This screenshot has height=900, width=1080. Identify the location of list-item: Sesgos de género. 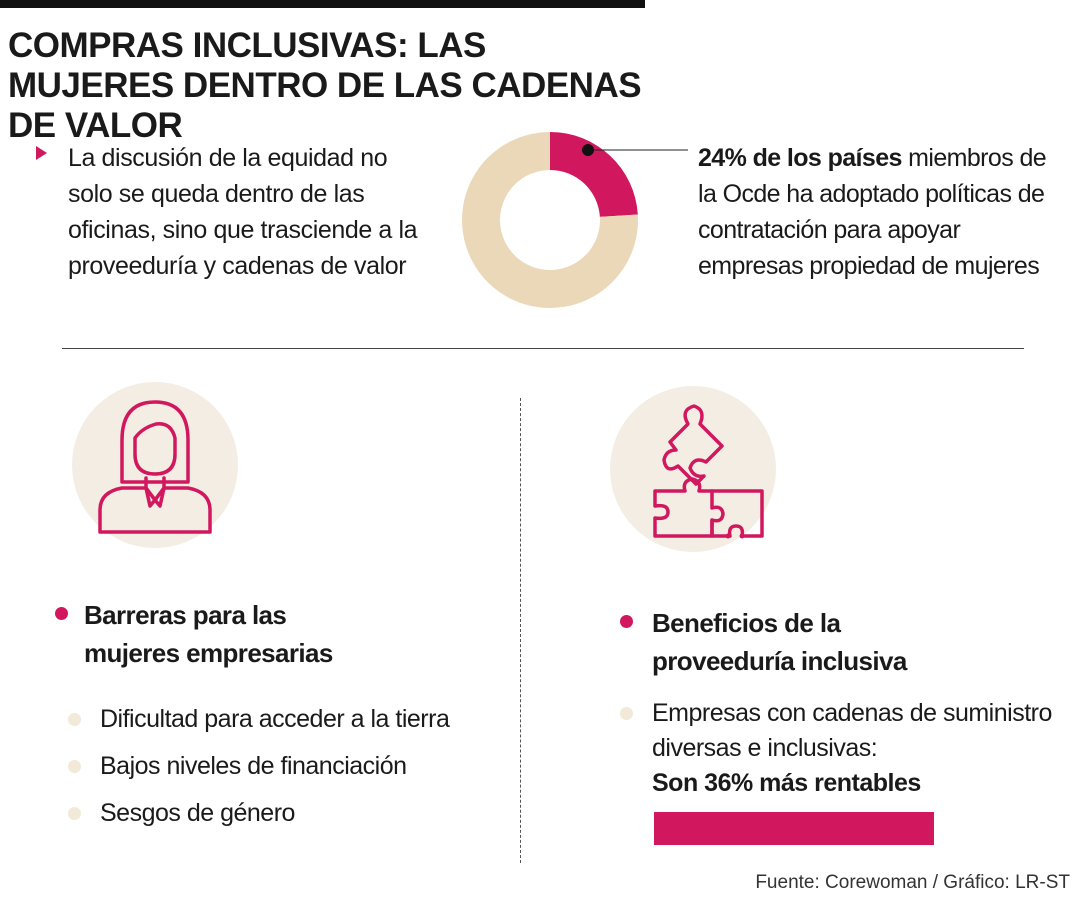
(284, 813).